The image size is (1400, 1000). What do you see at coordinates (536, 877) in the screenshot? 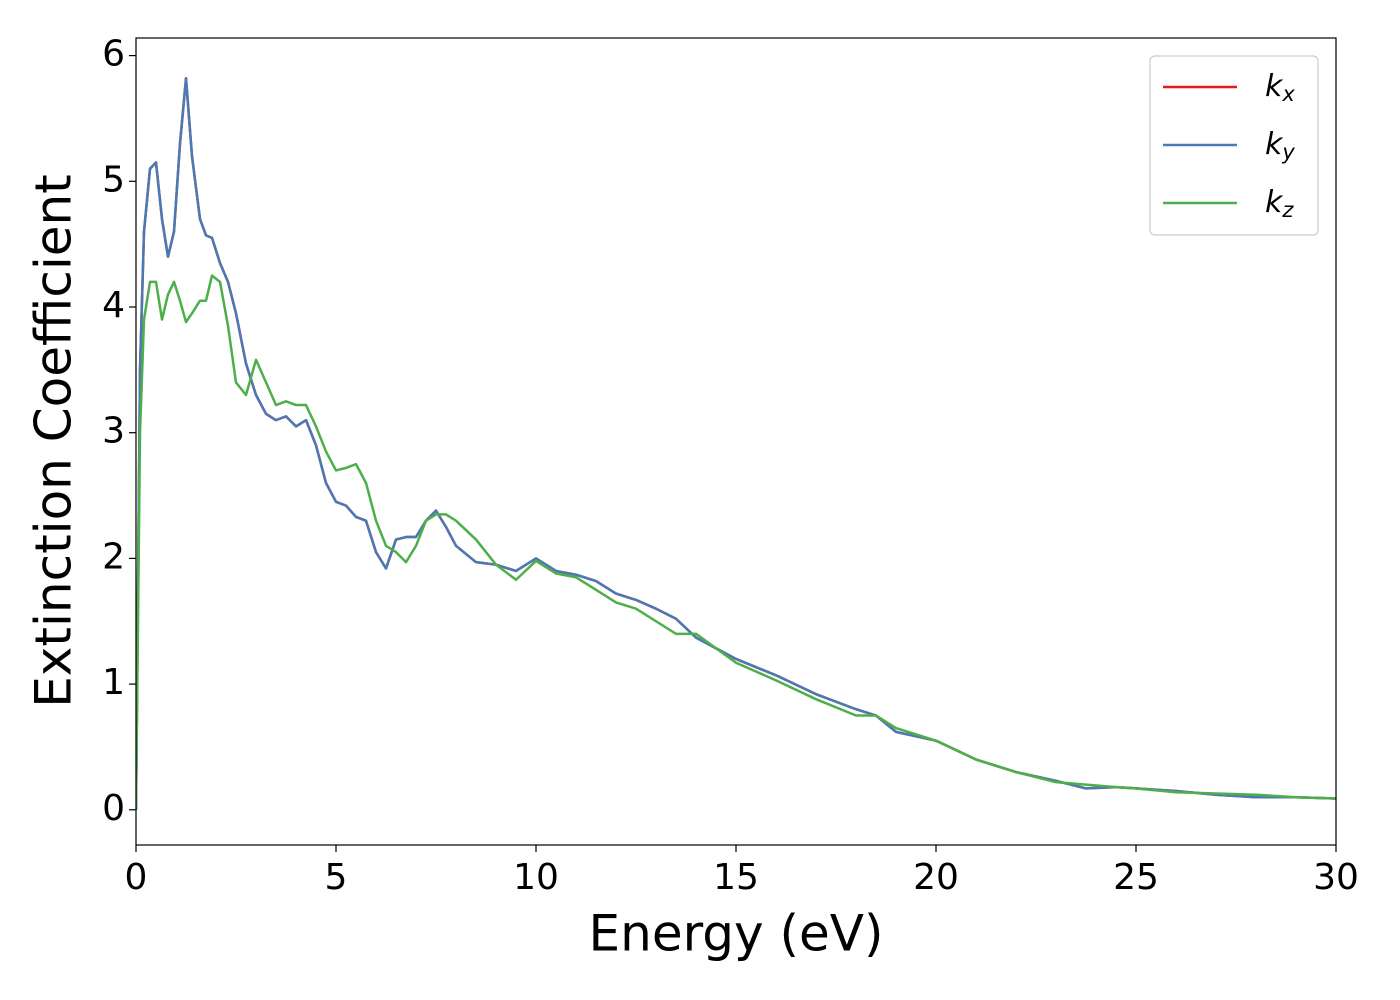
I see `x-tick-label: 10` at bounding box center [536, 877].